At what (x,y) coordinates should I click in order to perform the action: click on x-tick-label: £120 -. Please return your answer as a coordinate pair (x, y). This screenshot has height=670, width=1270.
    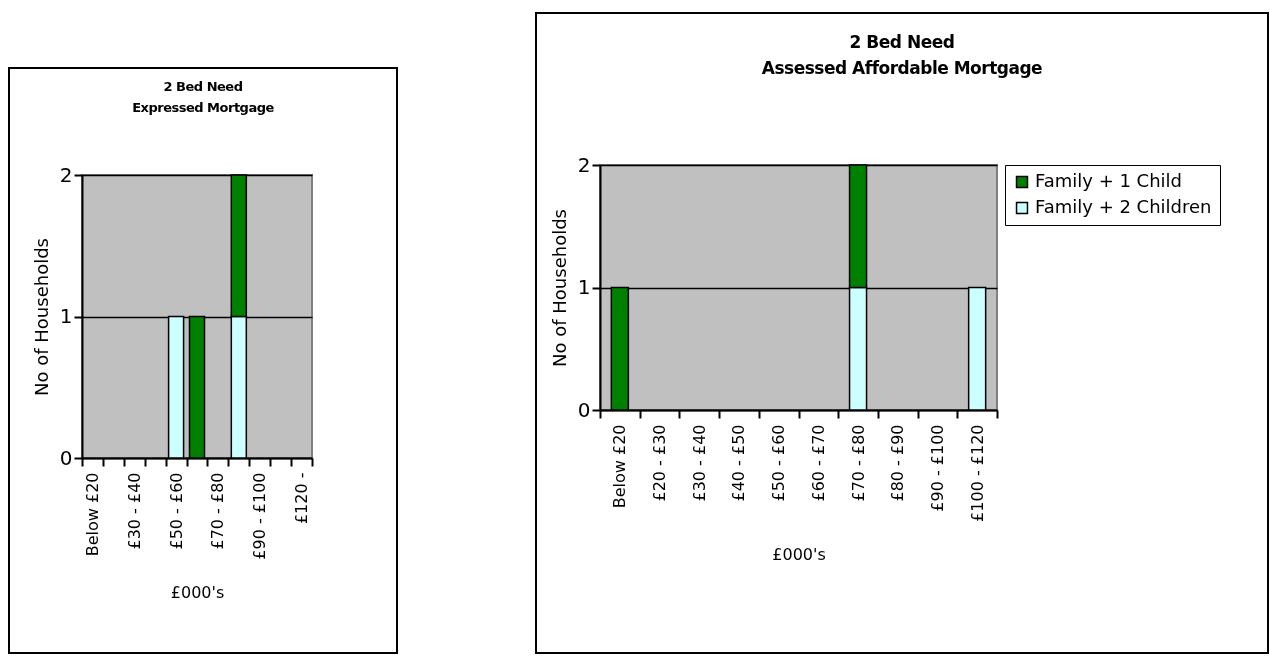
    Looking at the image, I should click on (302, 498).